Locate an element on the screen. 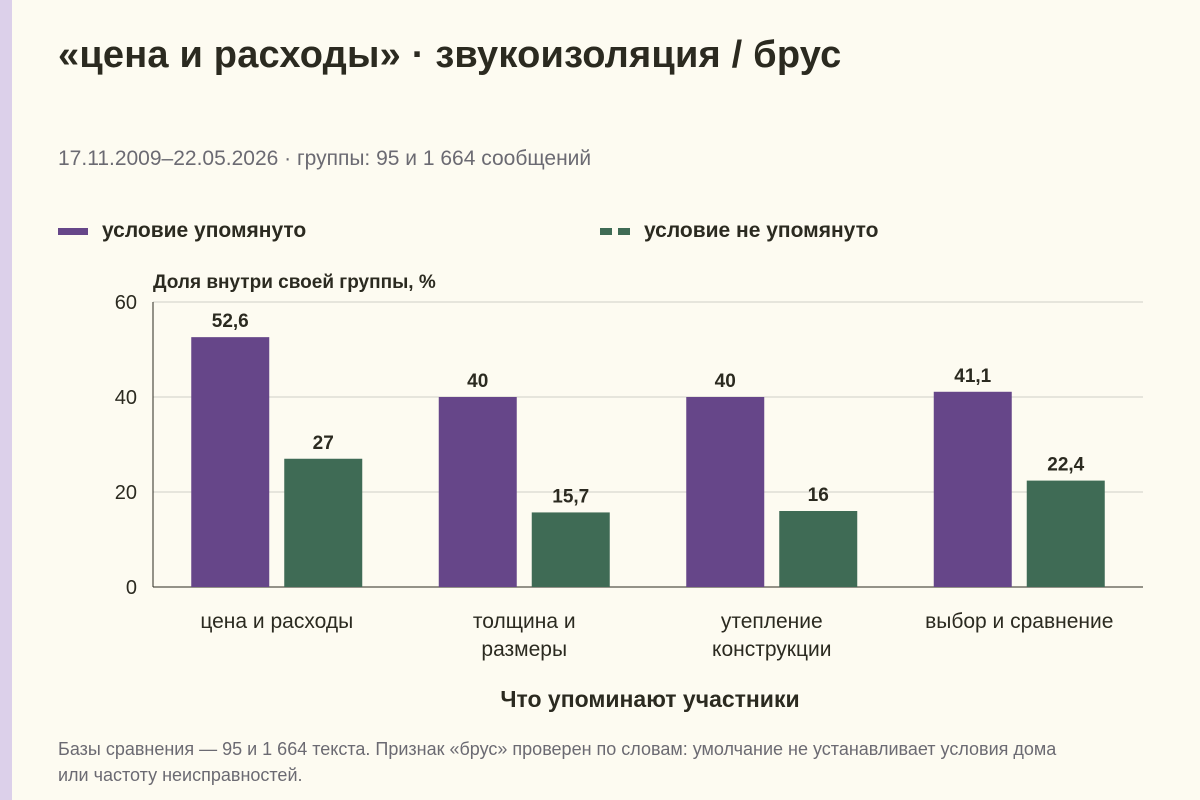 Image resolution: width=1200 pixels, height=800 pixels. x-tick-label-line: толщина и is located at coordinates (524, 621).